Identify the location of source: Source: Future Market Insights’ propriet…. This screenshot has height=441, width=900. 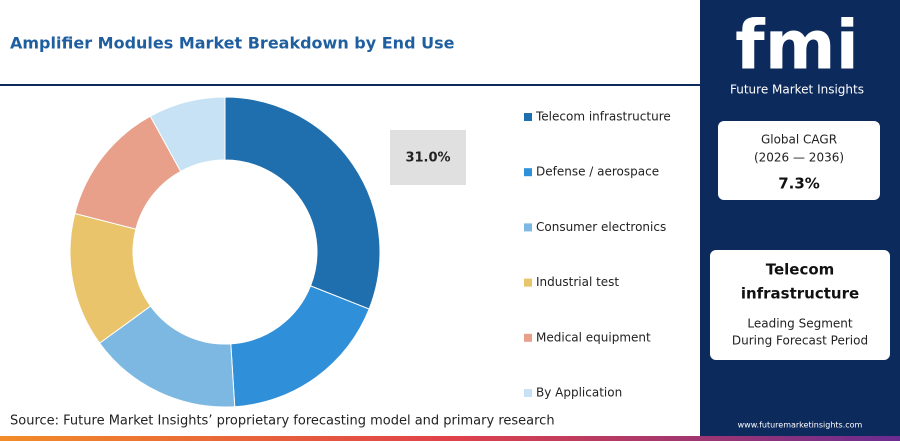
(282, 421).